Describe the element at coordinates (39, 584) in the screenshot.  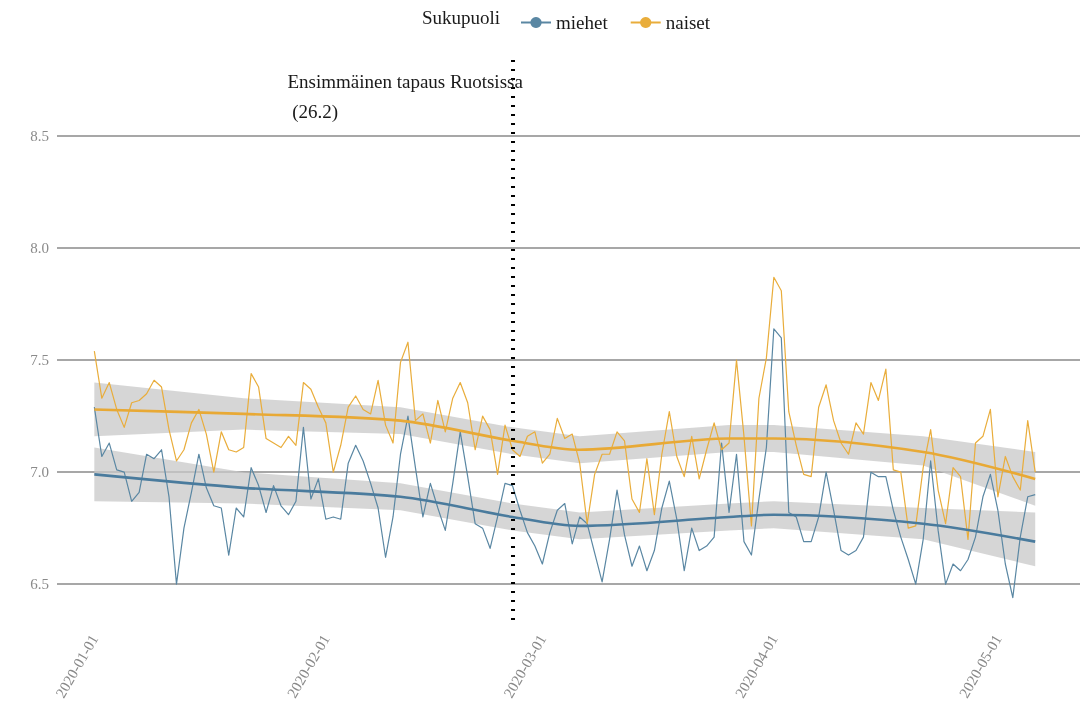
I see `y-tick-label: 6.5` at that location.